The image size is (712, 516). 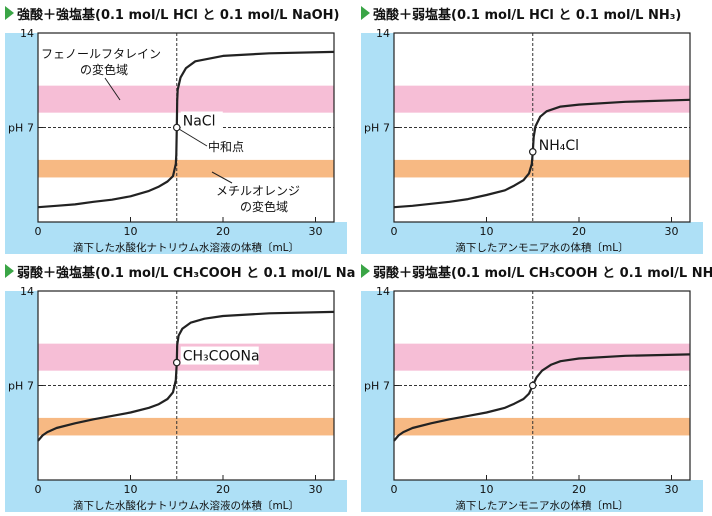 What do you see at coordinates (226, 146) in the screenshot?
I see `neutralization-point-annotation: 中和点` at bounding box center [226, 146].